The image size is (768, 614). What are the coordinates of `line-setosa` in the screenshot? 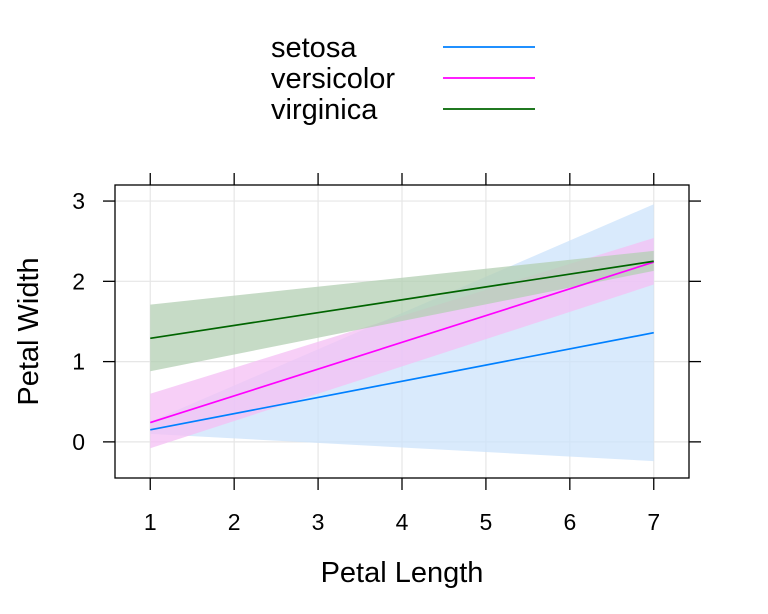 It's located at (402, 381).